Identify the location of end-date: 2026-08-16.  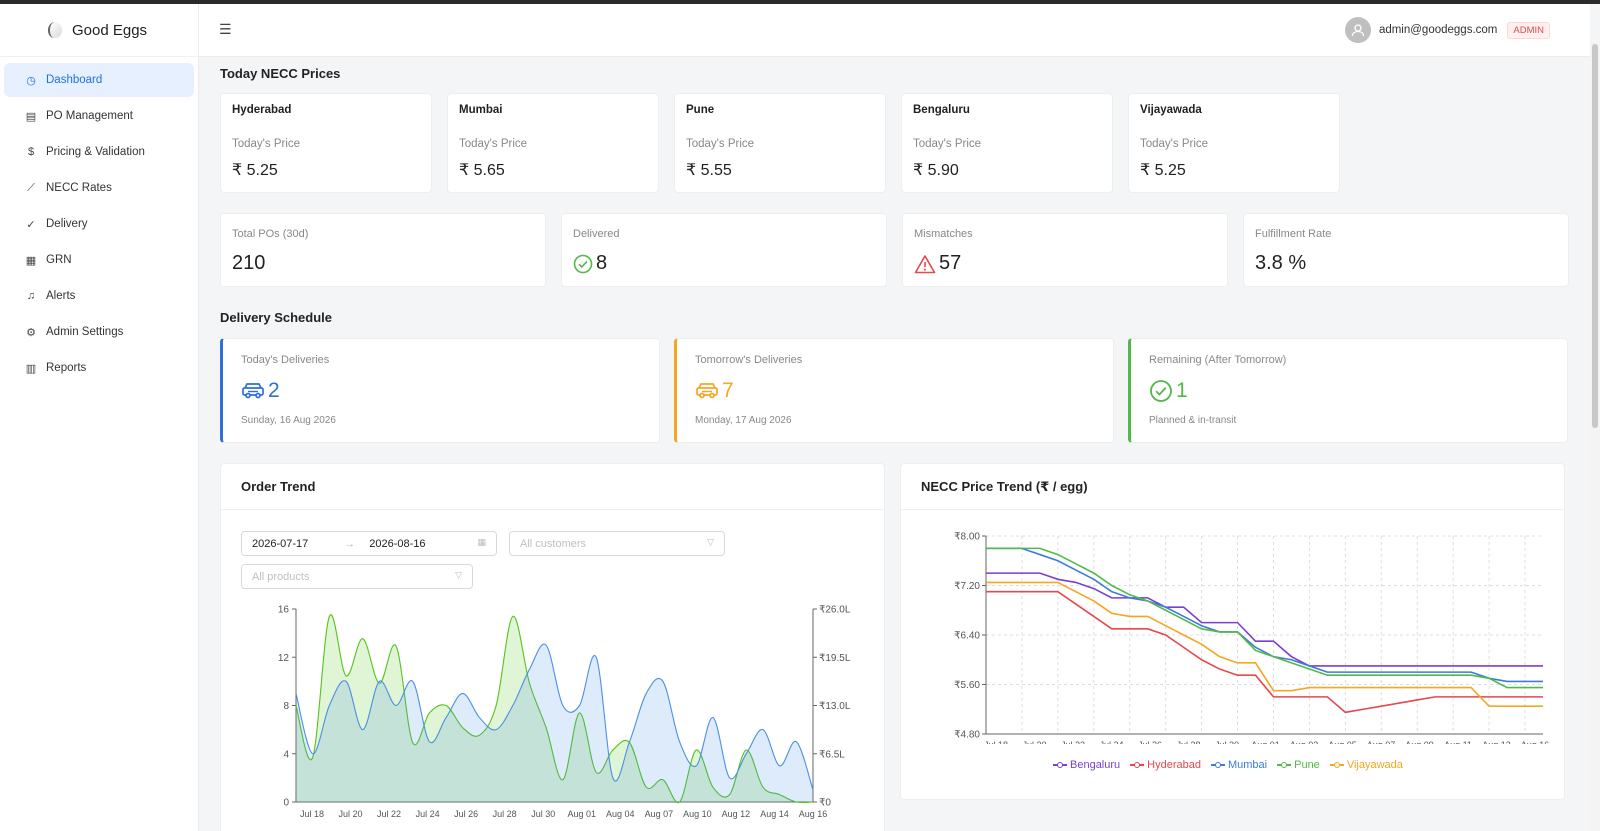
(397, 543).